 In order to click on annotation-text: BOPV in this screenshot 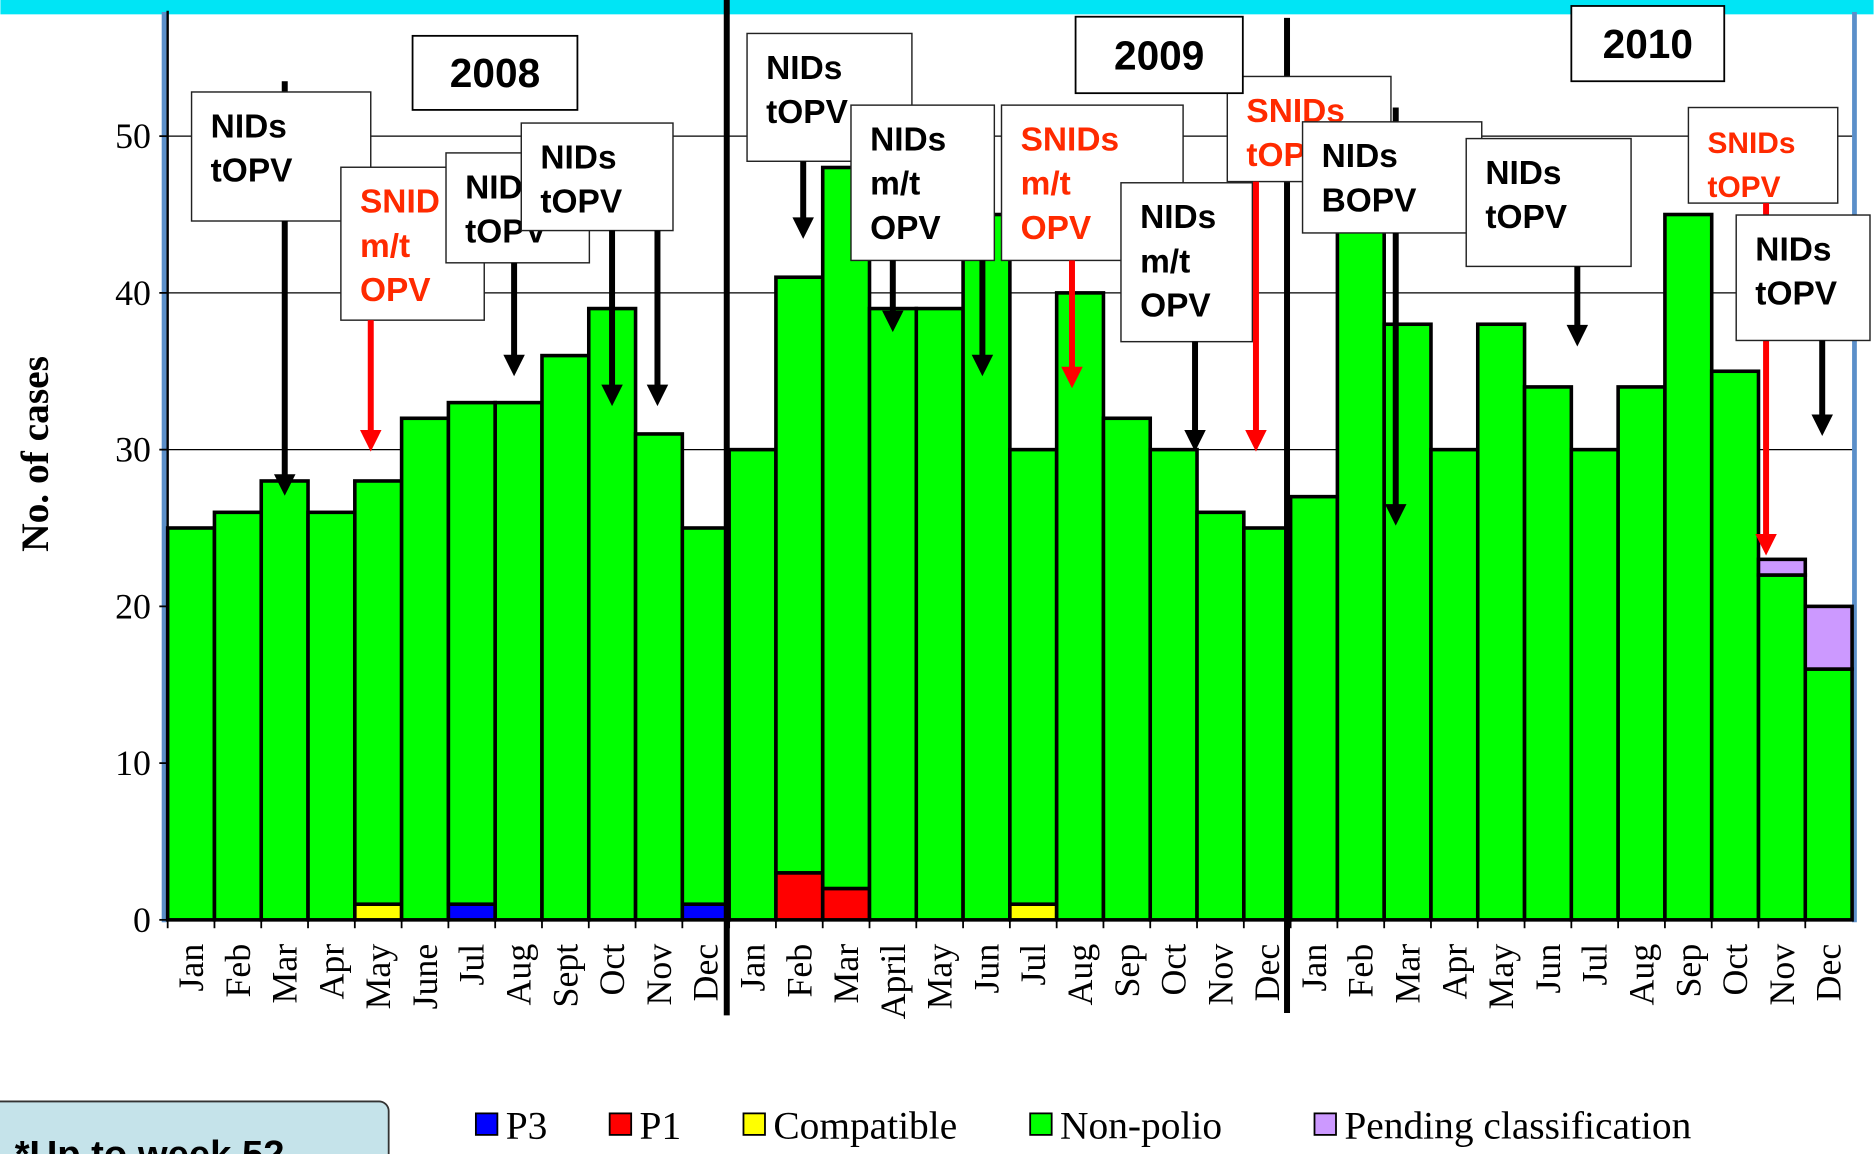, I will do `click(1369, 200)`.